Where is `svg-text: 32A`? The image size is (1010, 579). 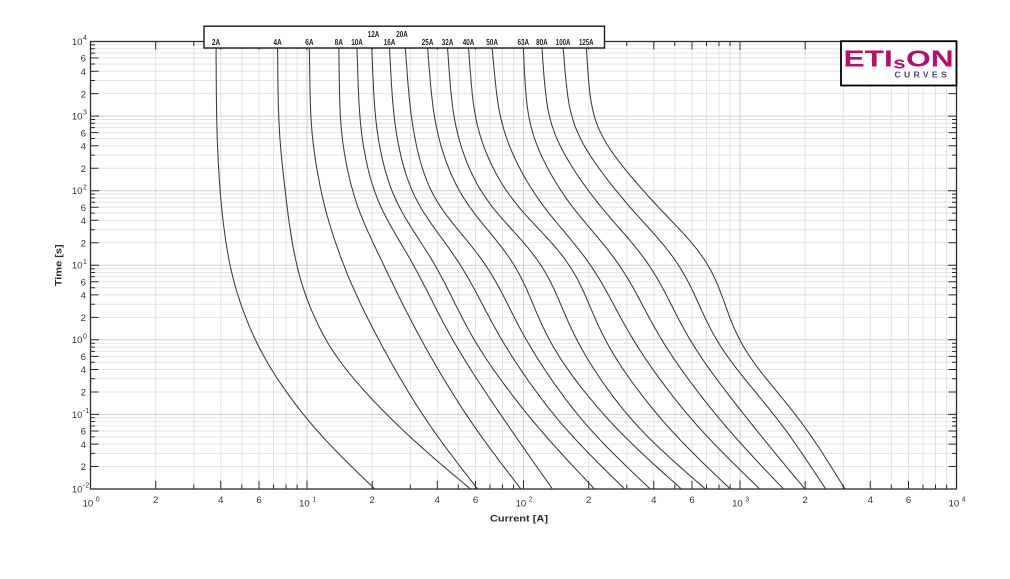
svg-text: 32A is located at coordinates (448, 42).